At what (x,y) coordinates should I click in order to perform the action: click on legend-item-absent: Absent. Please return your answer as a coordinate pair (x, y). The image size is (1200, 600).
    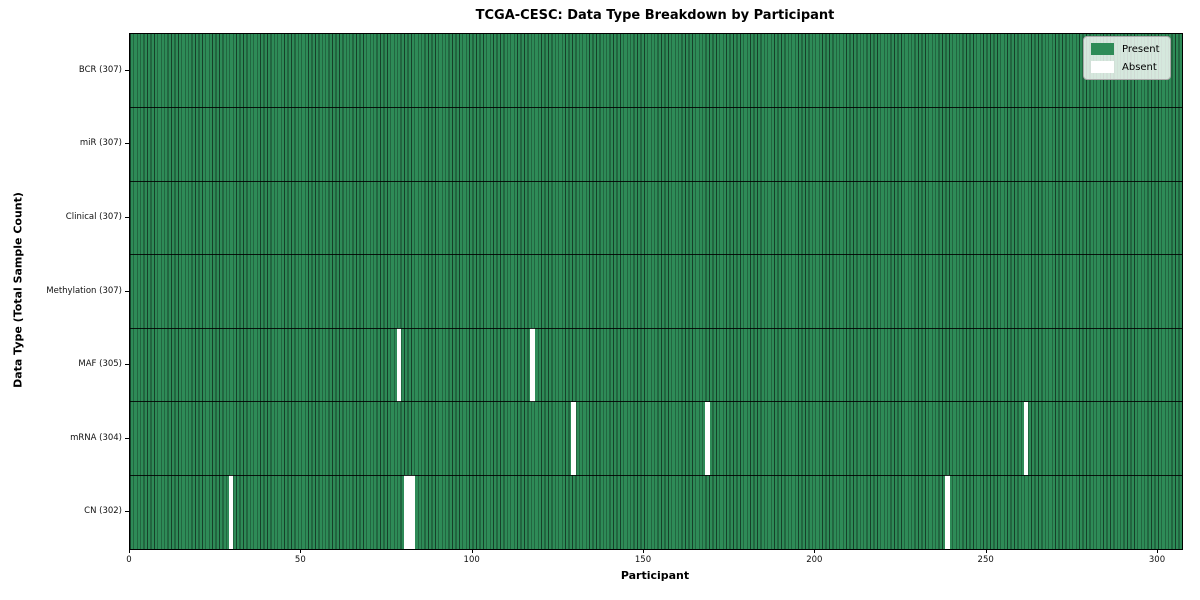
    Looking at the image, I should click on (1125, 67).